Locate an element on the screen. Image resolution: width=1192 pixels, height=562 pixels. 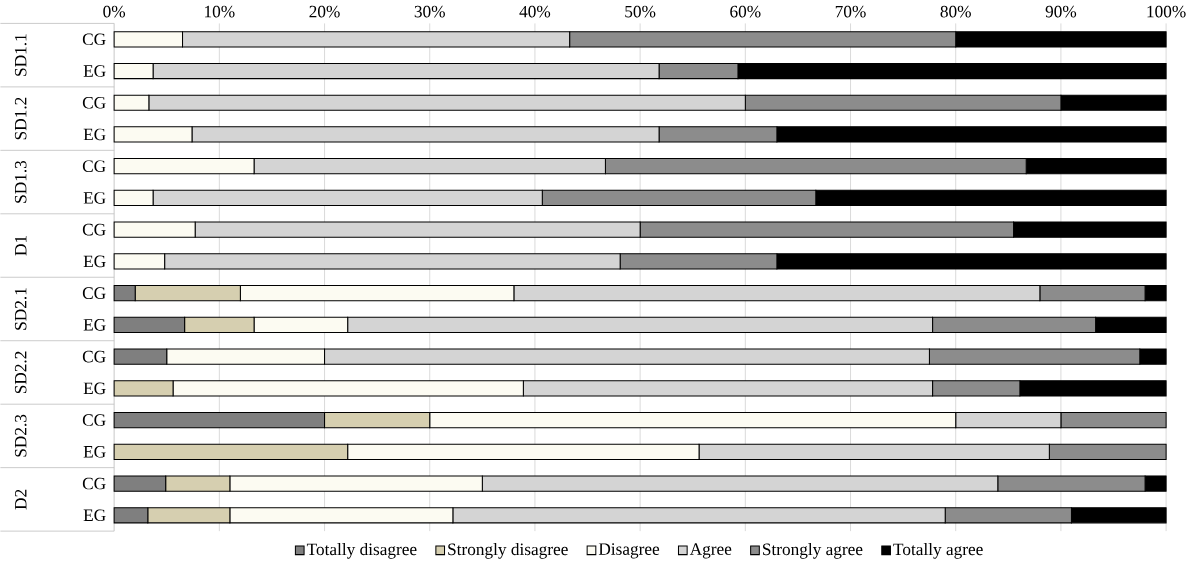
legend-label: Totally disagree is located at coordinates (361, 551).